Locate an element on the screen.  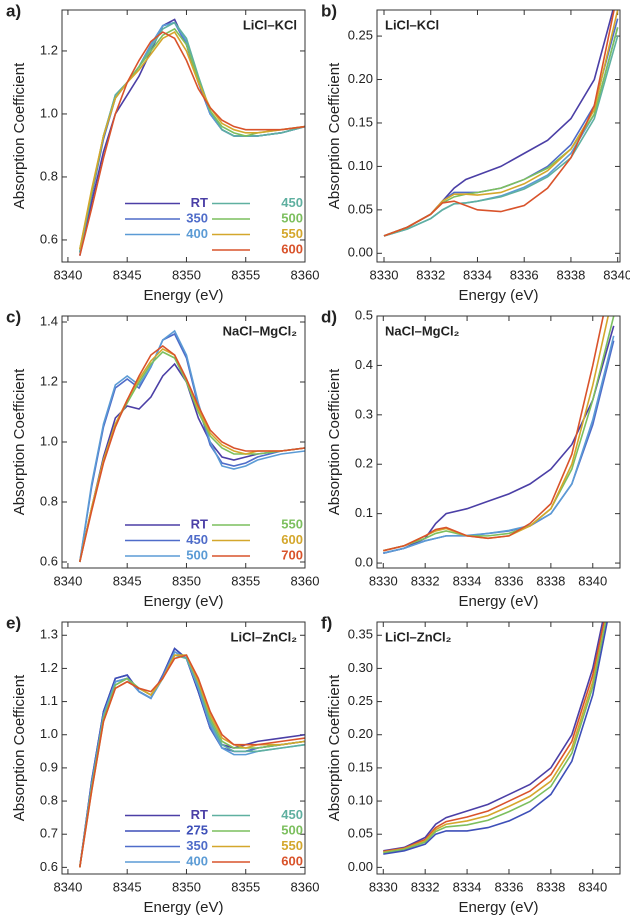
legend-label: 600 is located at coordinates (292, 860).